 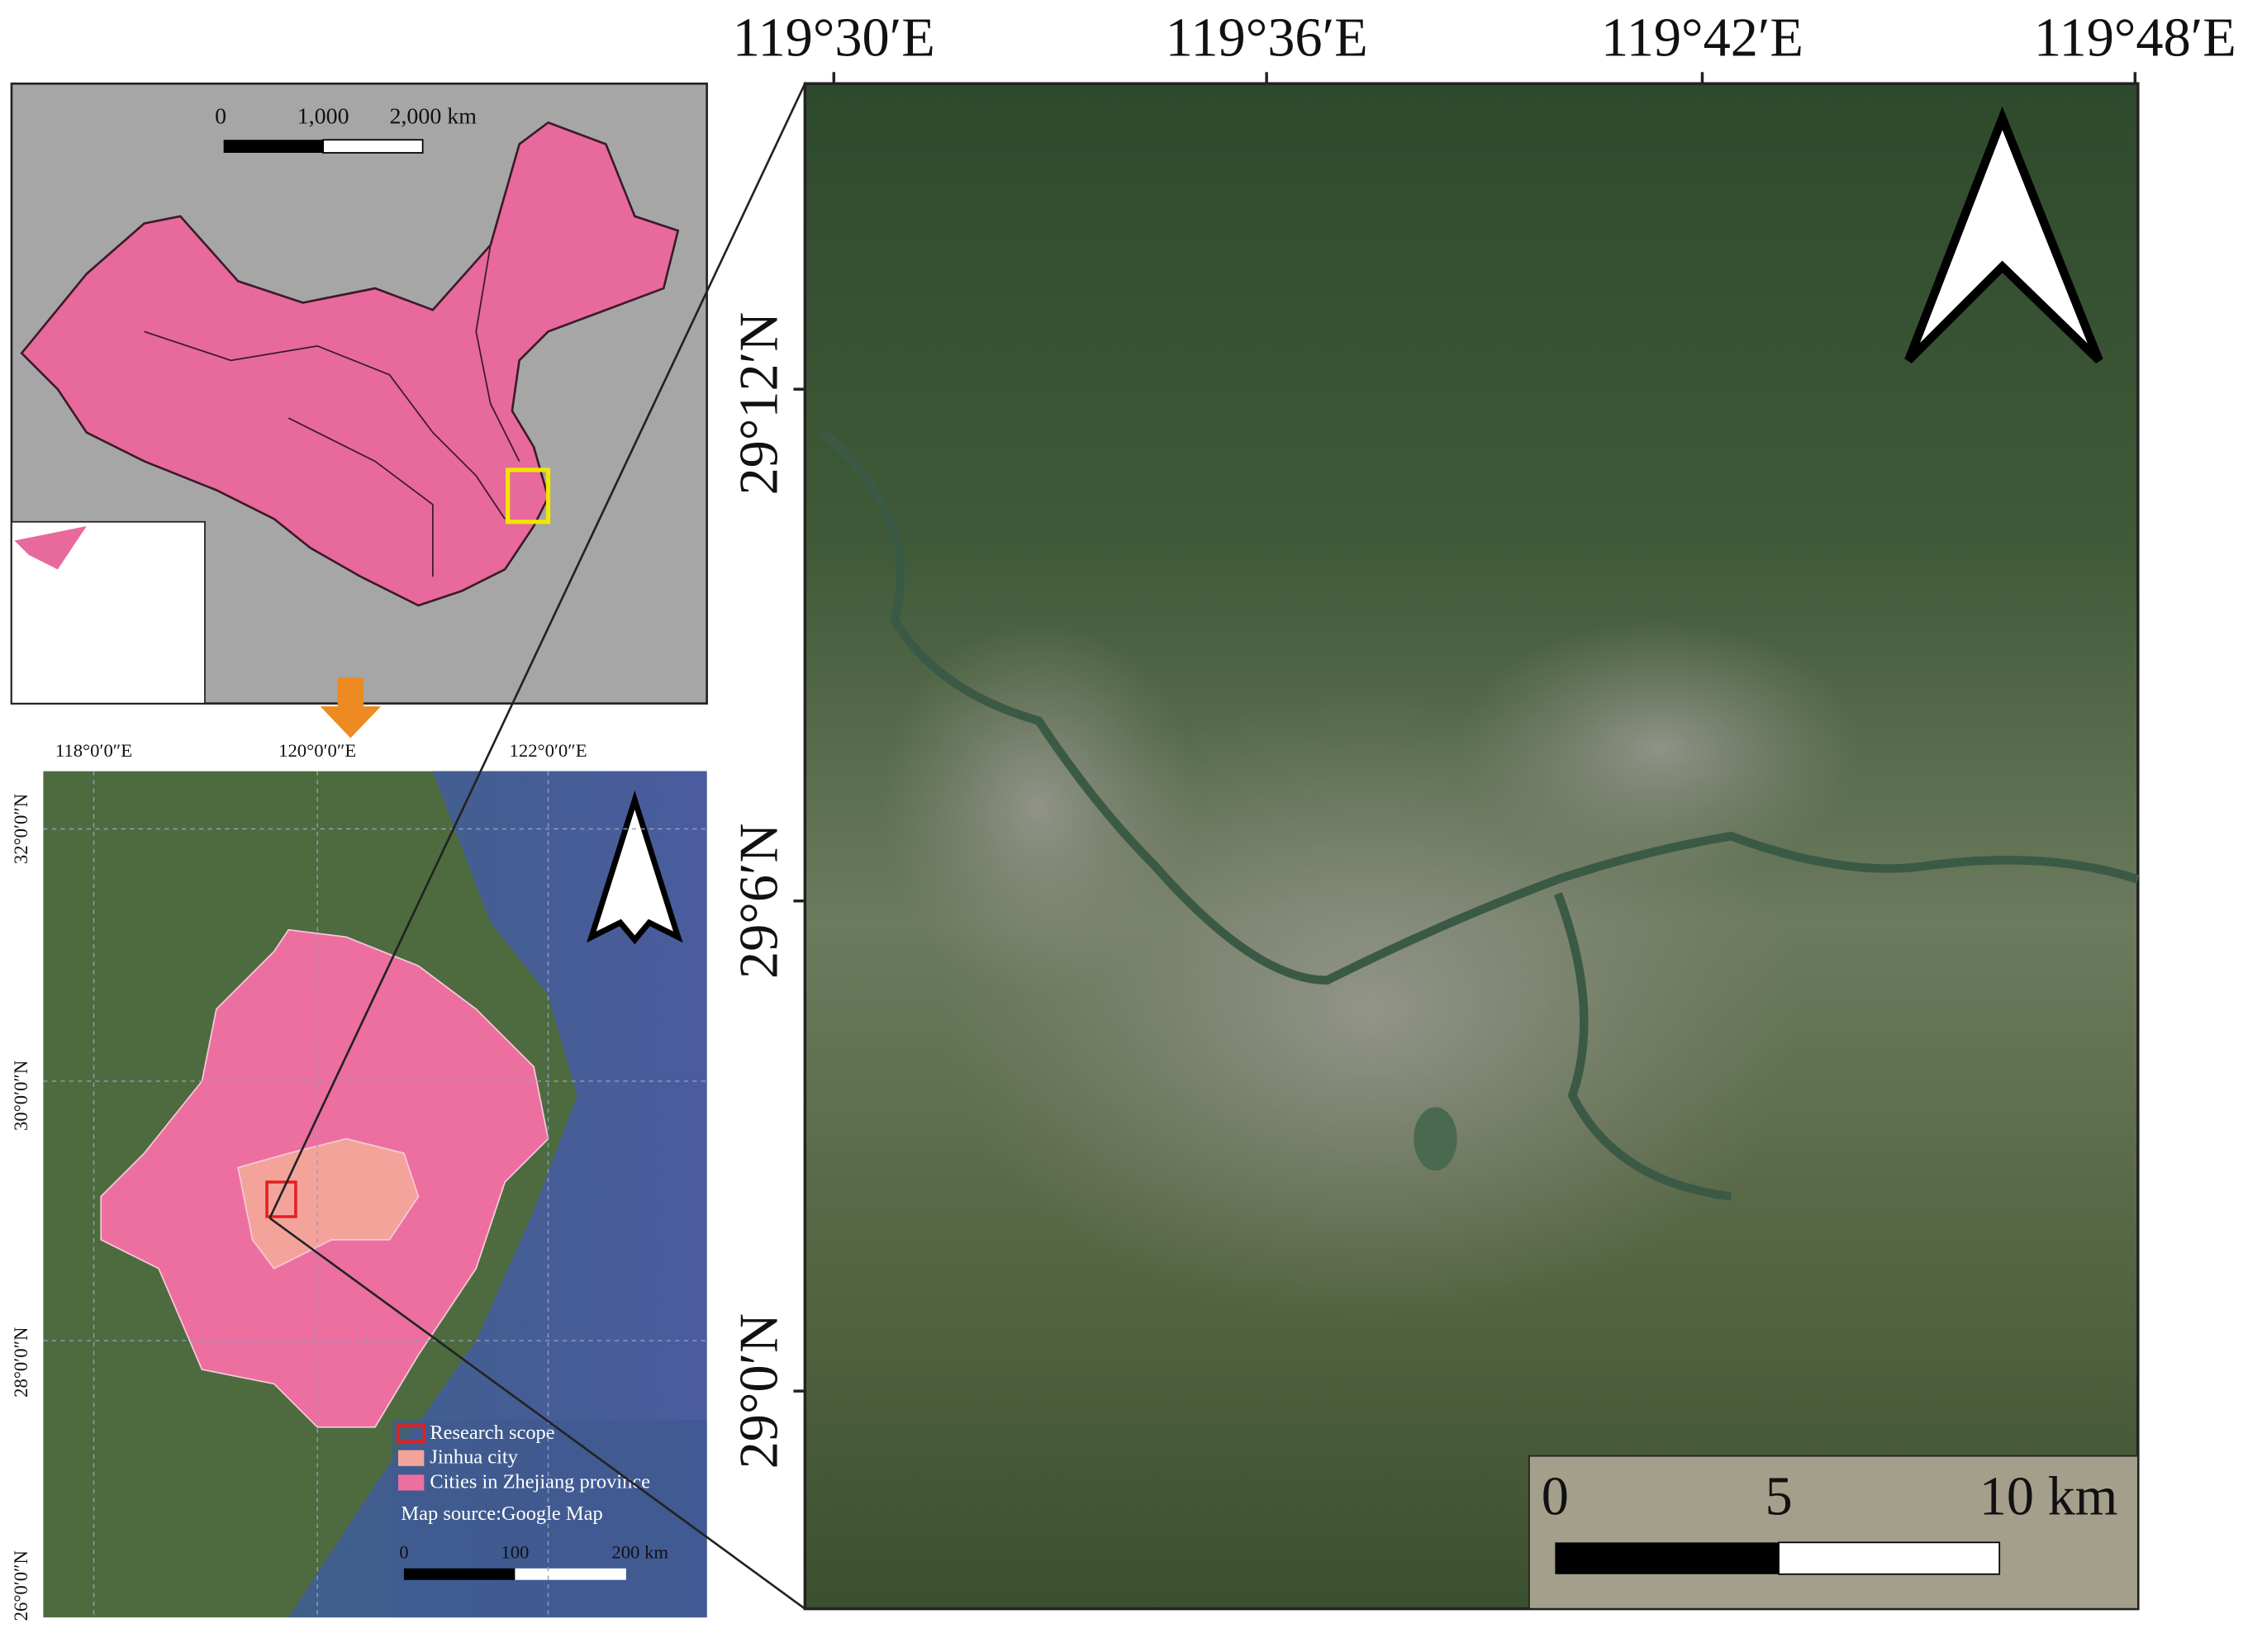 What do you see at coordinates (21, 1362) in the screenshot?
I see `latitude-label: 28°0′0″N` at bounding box center [21, 1362].